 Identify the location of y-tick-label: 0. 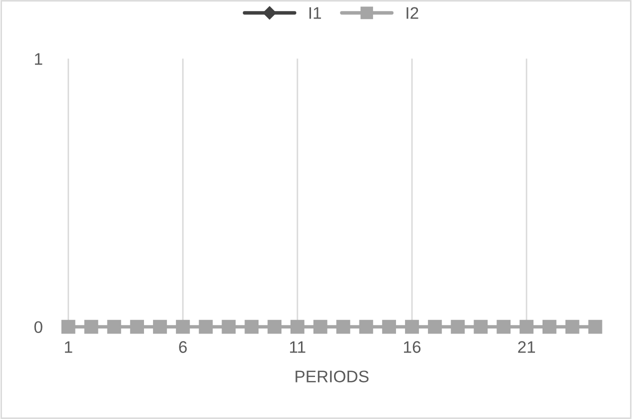
(38, 327).